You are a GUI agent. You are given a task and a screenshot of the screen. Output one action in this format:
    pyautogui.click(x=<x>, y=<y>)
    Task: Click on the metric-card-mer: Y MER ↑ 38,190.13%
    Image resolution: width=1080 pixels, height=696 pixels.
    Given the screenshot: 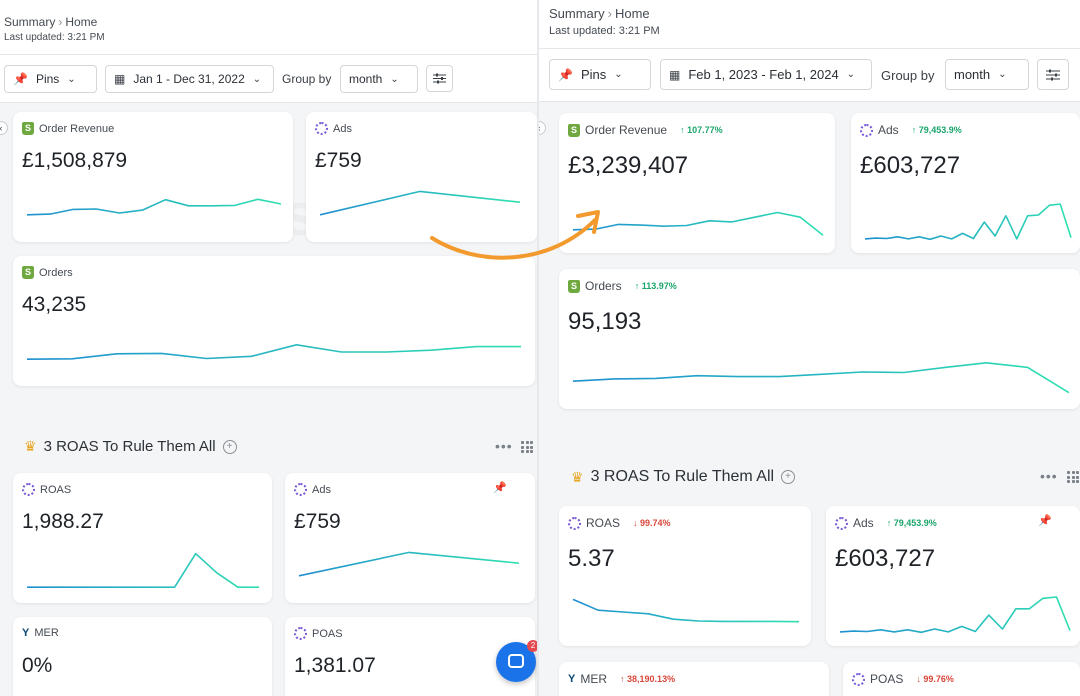 What is the action you would take?
    pyautogui.click(x=694, y=679)
    